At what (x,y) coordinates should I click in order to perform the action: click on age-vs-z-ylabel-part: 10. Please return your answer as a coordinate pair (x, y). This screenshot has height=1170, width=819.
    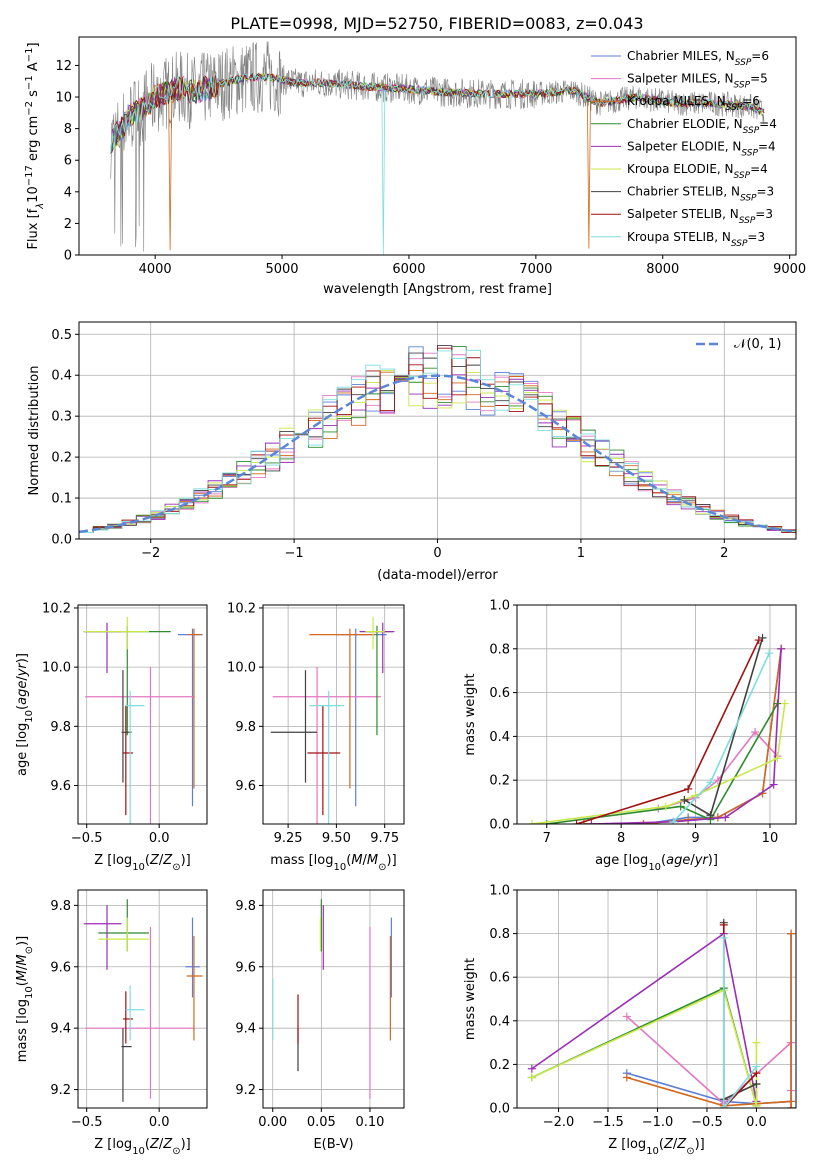
    Looking at the image, I should click on (29, 716).